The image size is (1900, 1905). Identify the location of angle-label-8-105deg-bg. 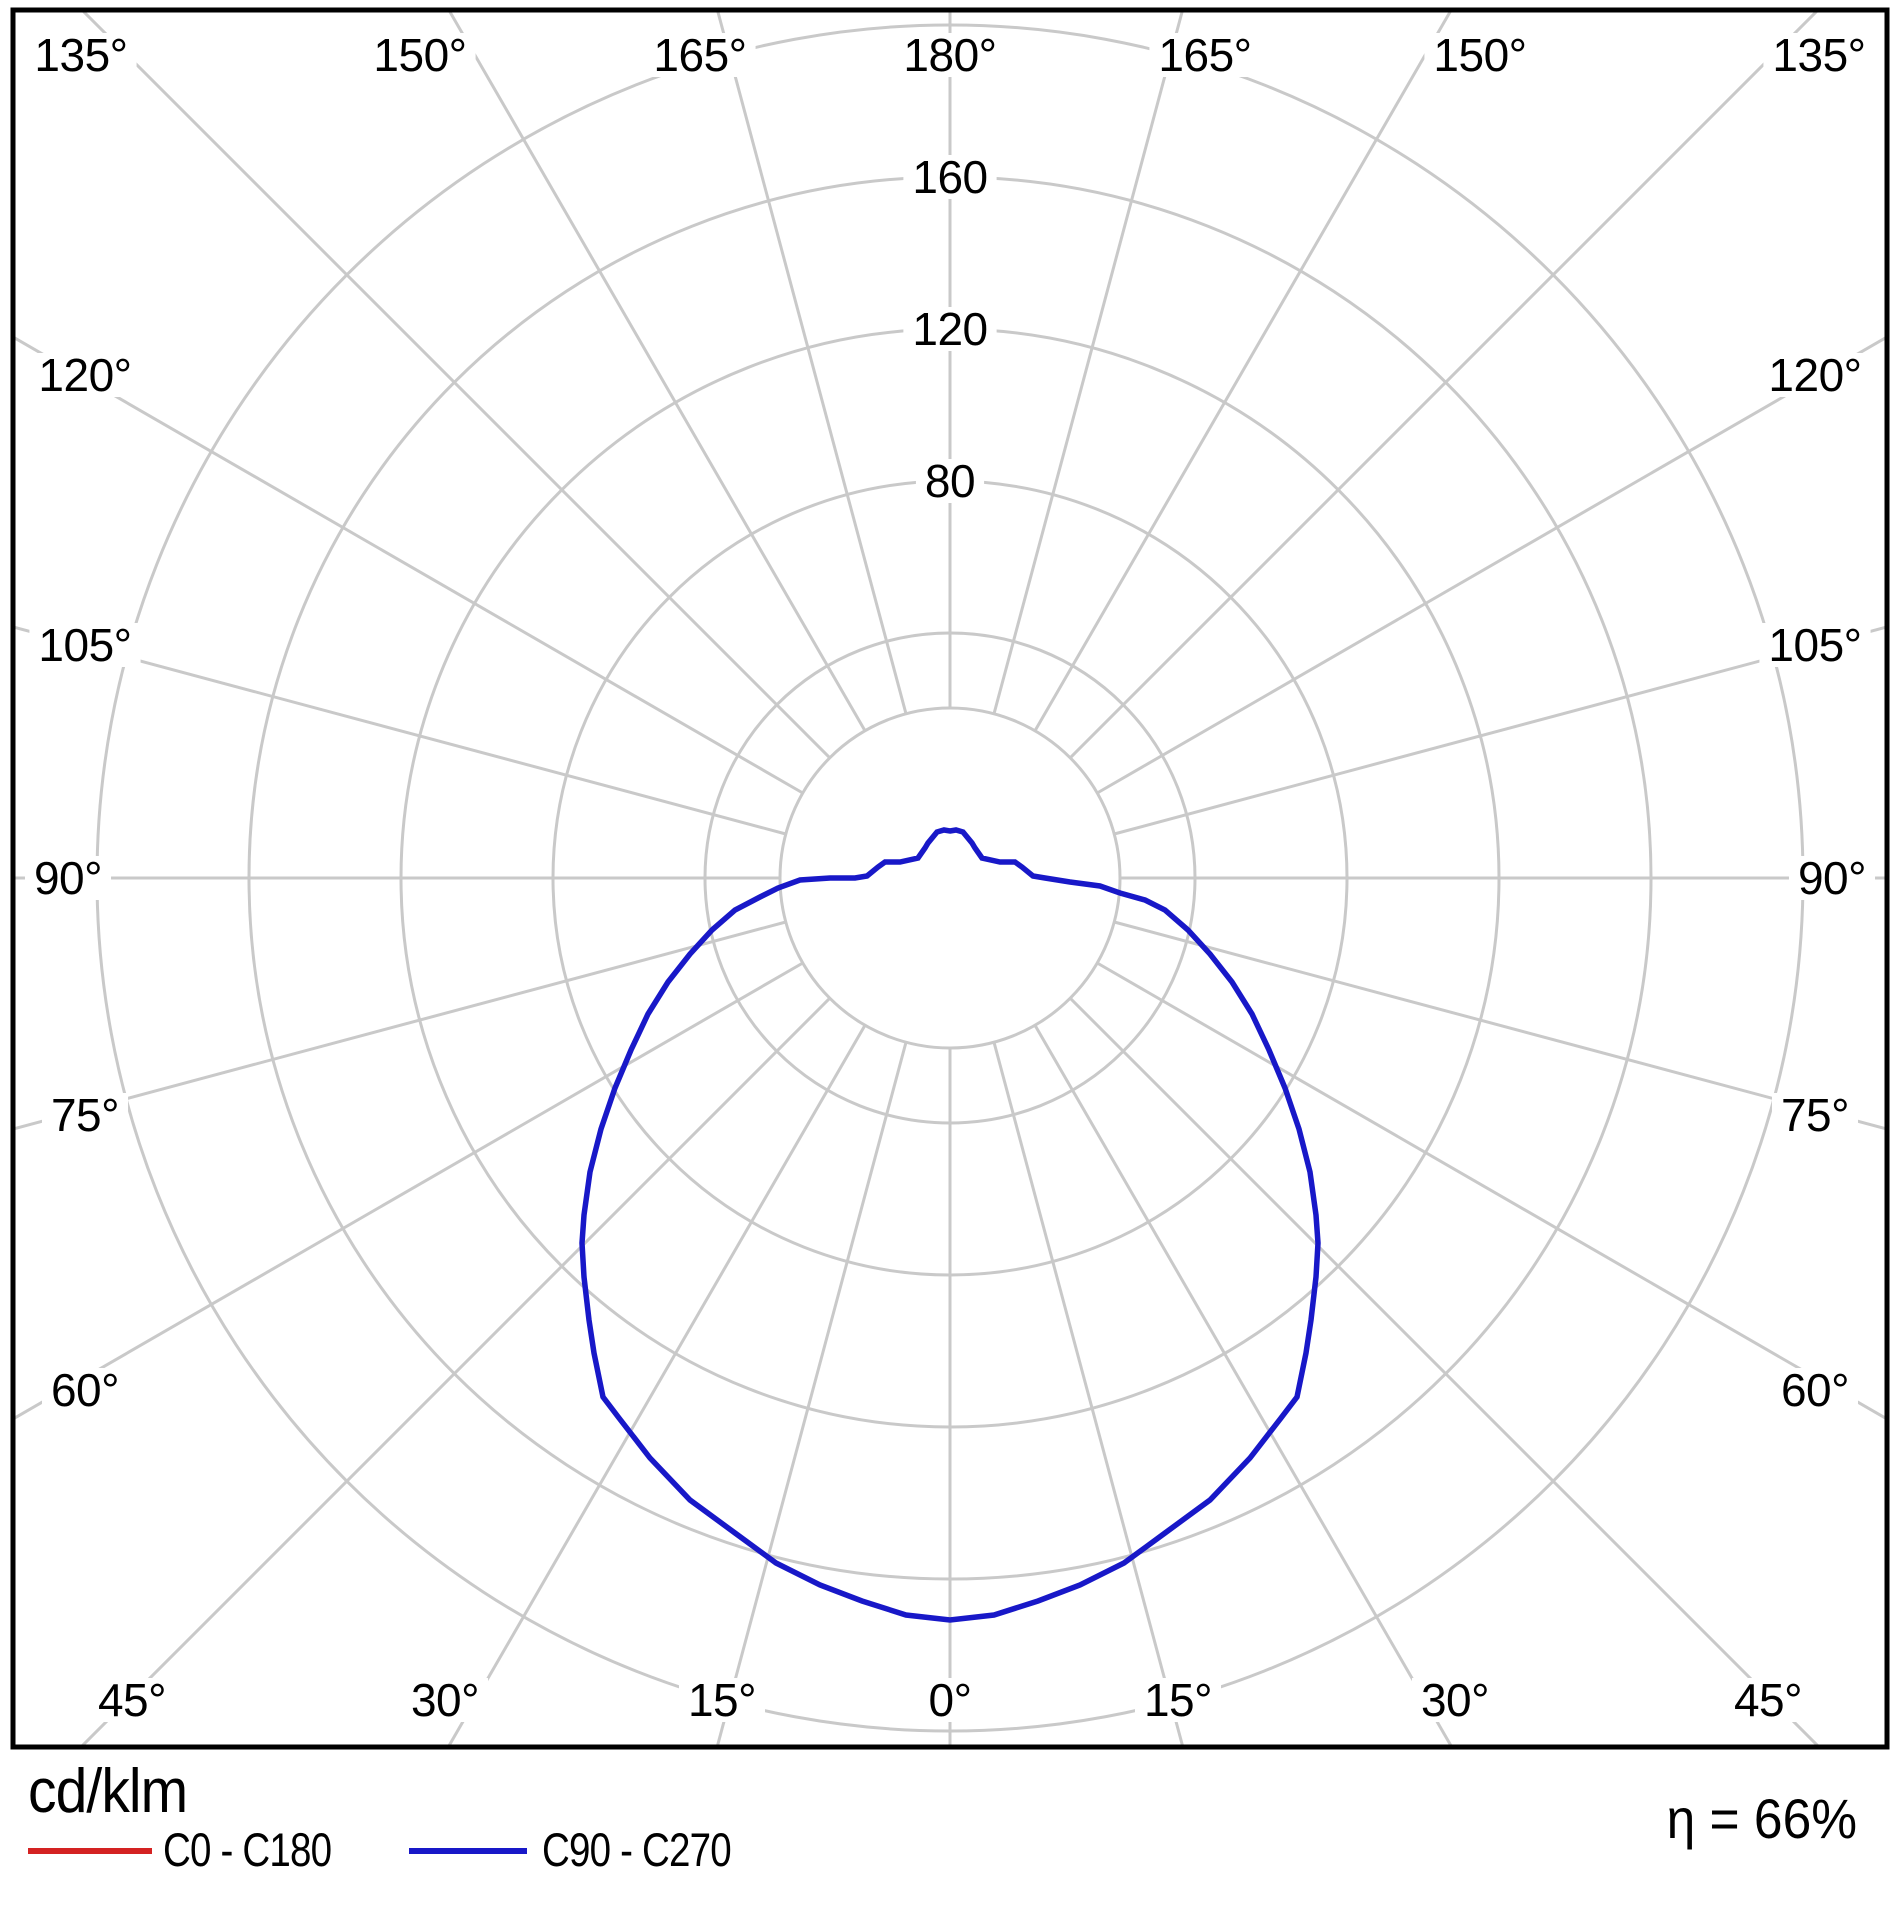
(85, 645).